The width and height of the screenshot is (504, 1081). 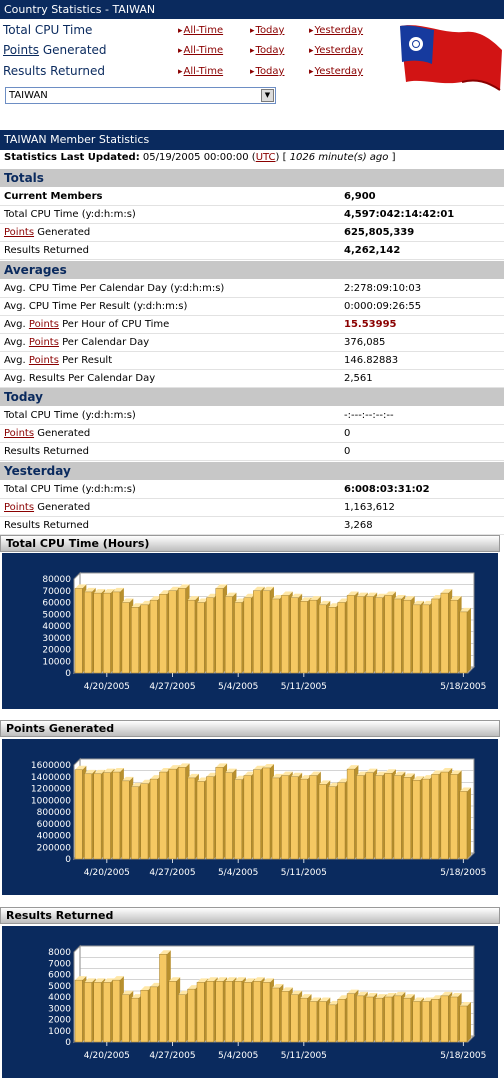 What do you see at coordinates (140, 95) in the screenshot?
I see `country-select: TAIWAN ▼` at bounding box center [140, 95].